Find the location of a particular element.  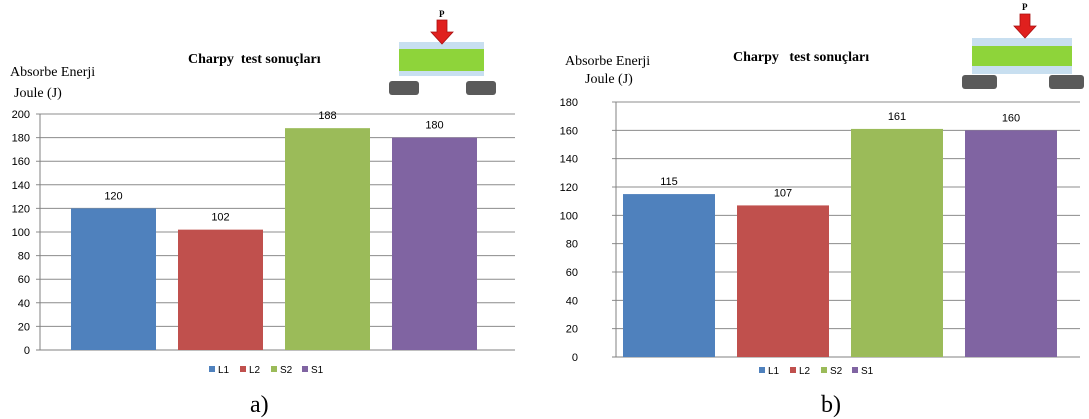

data-label: 160 is located at coordinates (1011, 118).